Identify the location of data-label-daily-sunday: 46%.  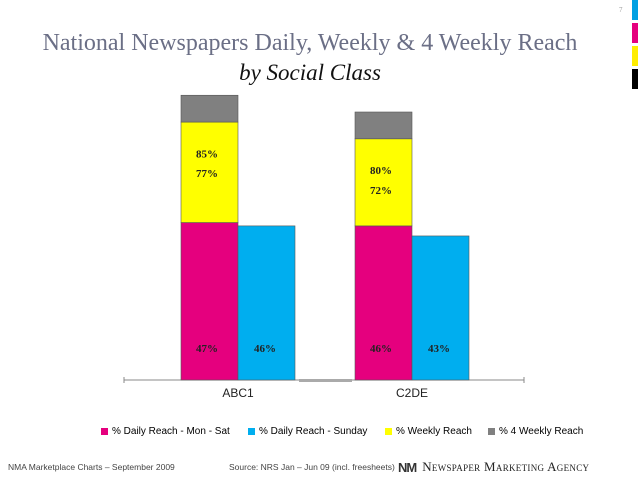
(265, 349).